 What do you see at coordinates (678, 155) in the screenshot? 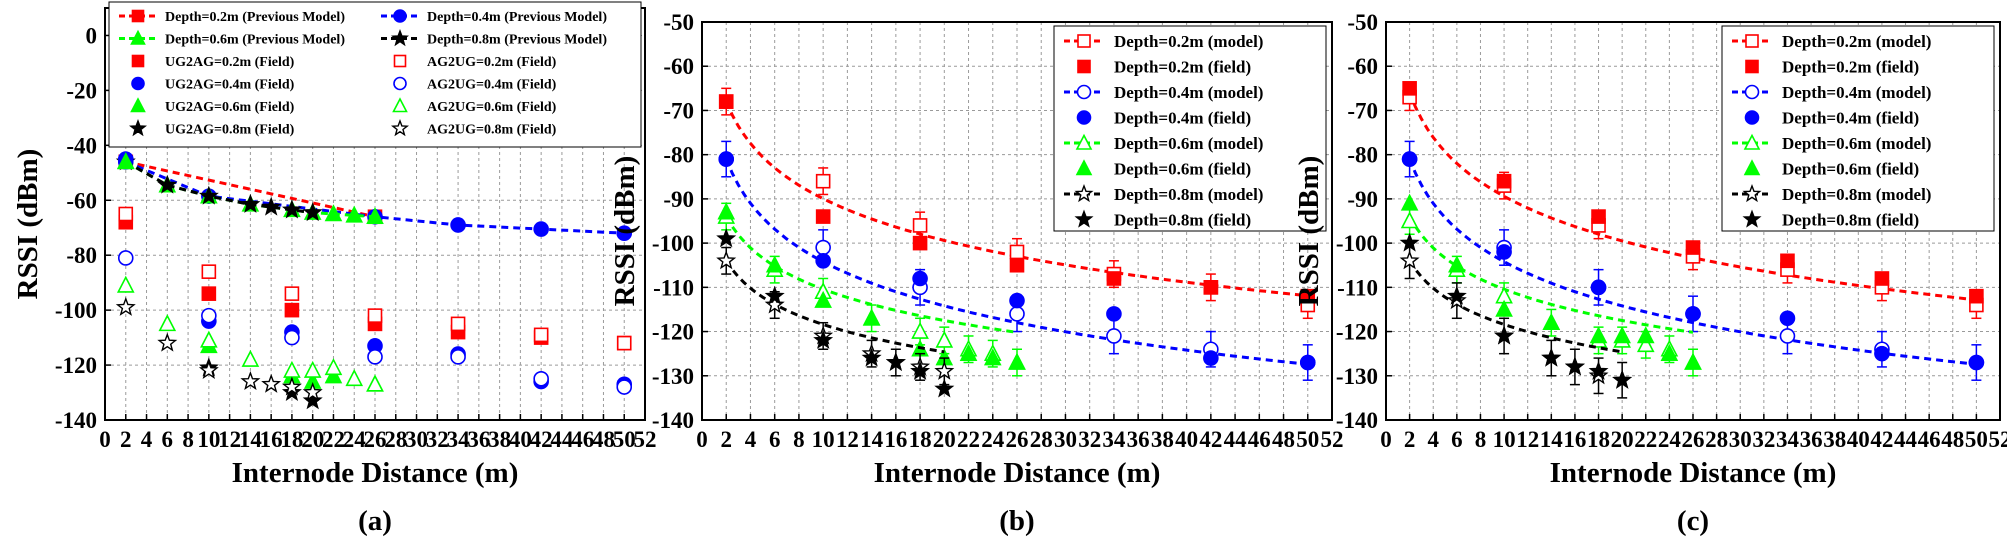
I see `y-tick-label: -80` at bounding box center [678, 155].